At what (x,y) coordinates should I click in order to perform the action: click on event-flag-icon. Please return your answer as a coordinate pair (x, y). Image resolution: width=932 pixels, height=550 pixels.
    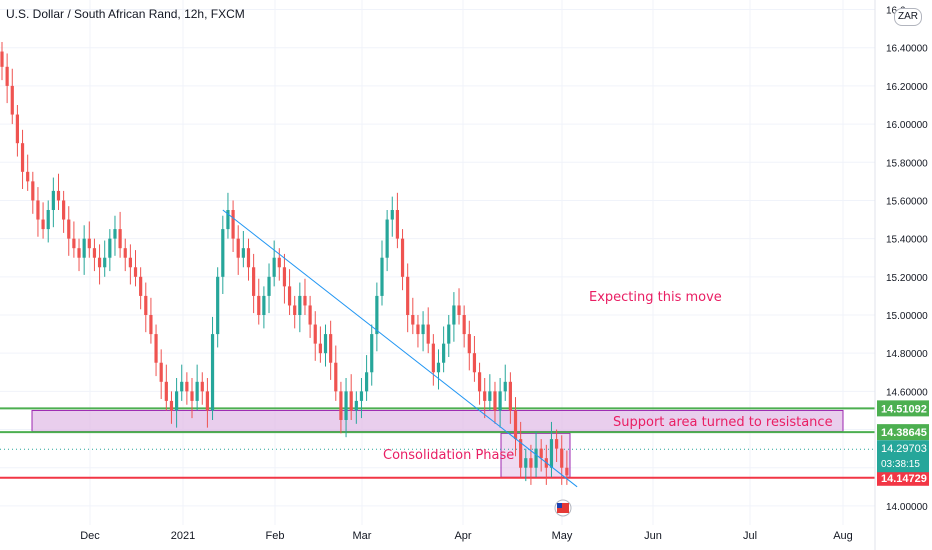
    Looking at the image, I should click on (563, 508).